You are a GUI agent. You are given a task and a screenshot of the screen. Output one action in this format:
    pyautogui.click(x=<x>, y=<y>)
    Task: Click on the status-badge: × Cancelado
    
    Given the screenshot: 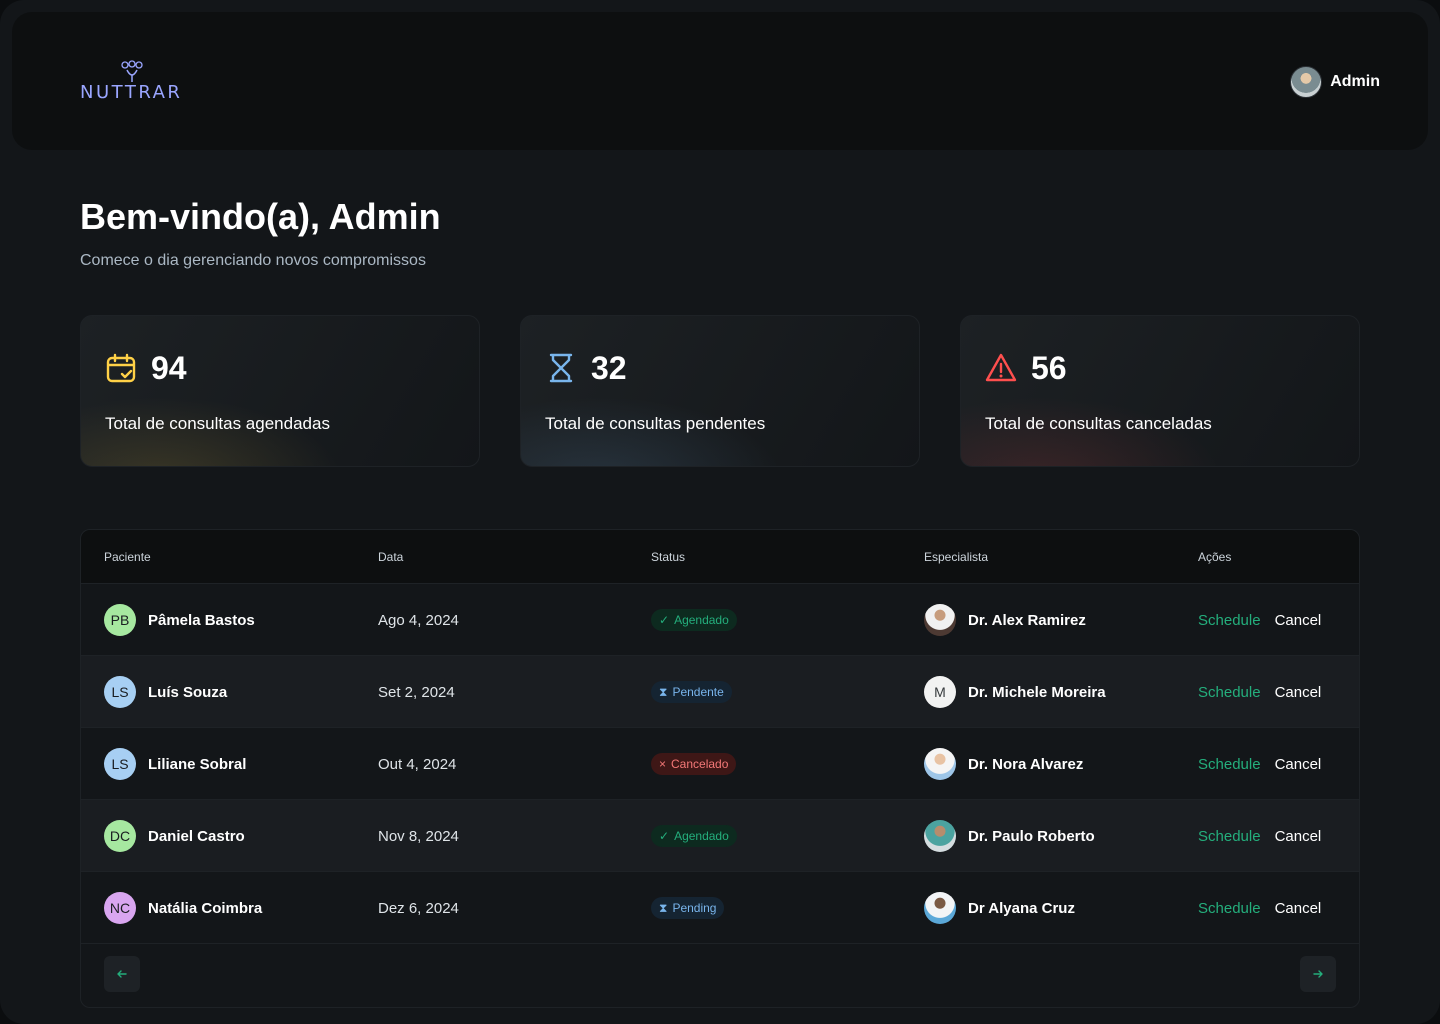 What is the action you would take?
    pyautogui.click(x=694, y=764)
    